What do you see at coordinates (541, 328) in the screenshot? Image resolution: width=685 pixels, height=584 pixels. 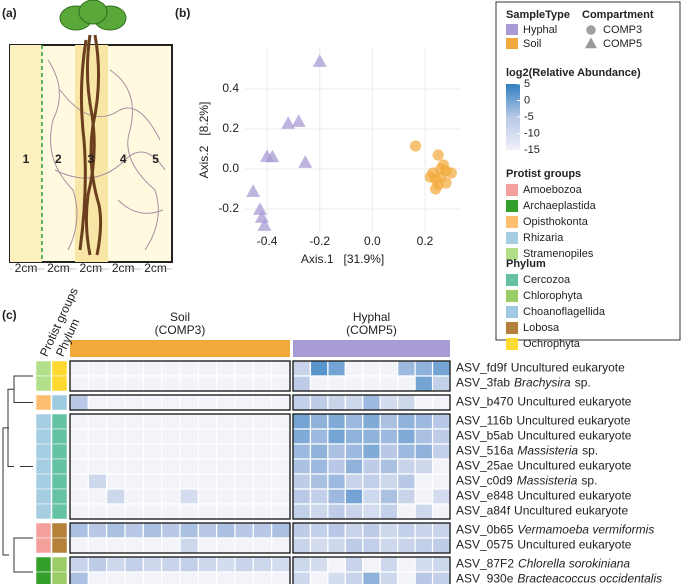 I see `legend-label: Lobosa` at bounding box center [541, 328].